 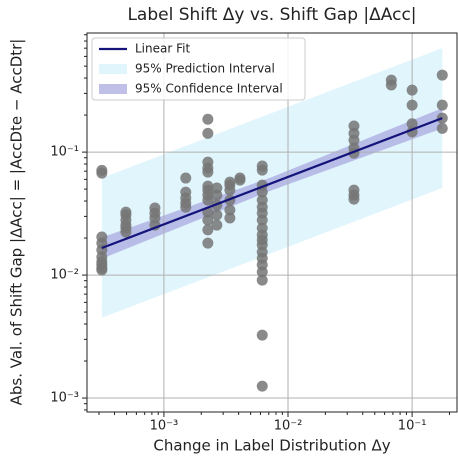 I want to click on x-tick-label: 10⁻³, so click(x=164, y=426).